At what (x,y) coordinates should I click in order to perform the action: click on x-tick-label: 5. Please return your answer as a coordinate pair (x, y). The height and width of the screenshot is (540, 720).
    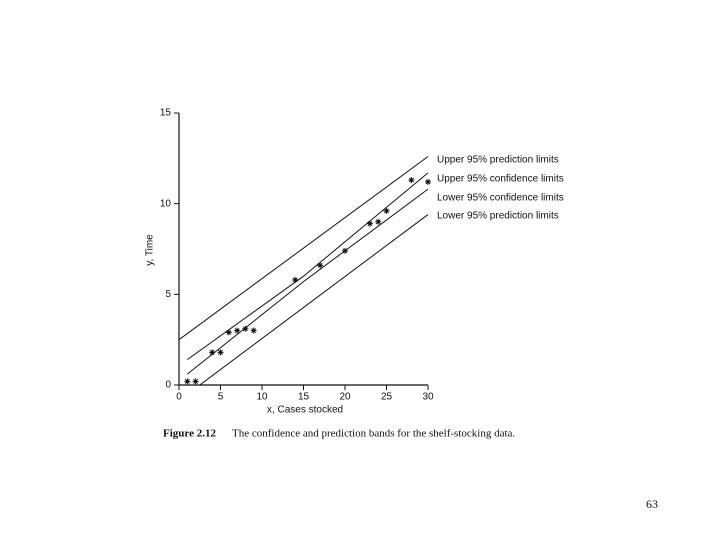
    Looking at the image, I should click on (221, 397).